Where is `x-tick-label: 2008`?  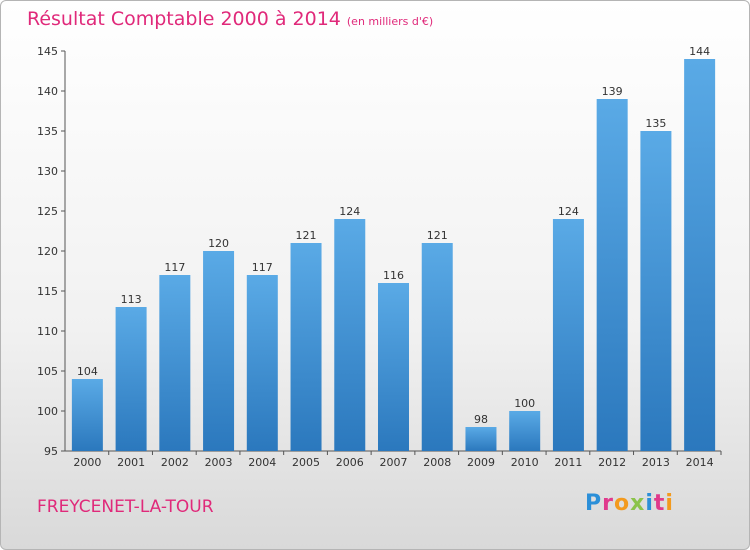 x-tick-label: 2008 is located at coordinates (437, 462).